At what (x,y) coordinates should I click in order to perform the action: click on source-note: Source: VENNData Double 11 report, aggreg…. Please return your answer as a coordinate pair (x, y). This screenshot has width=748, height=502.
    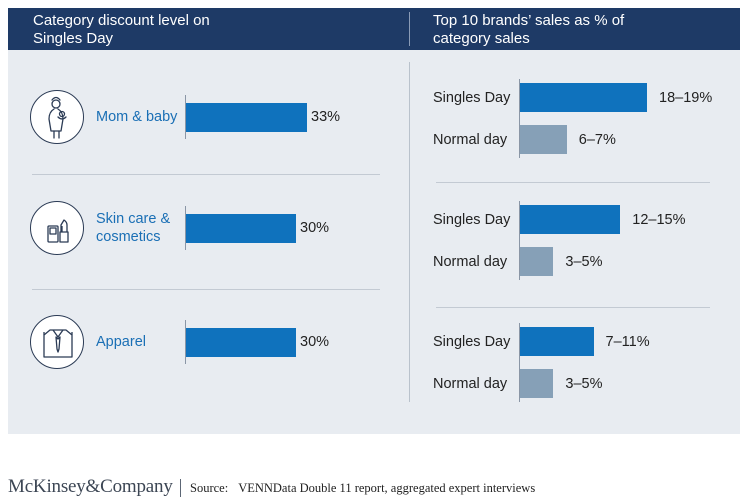
    Looking at the image, I should click on (362, 488).